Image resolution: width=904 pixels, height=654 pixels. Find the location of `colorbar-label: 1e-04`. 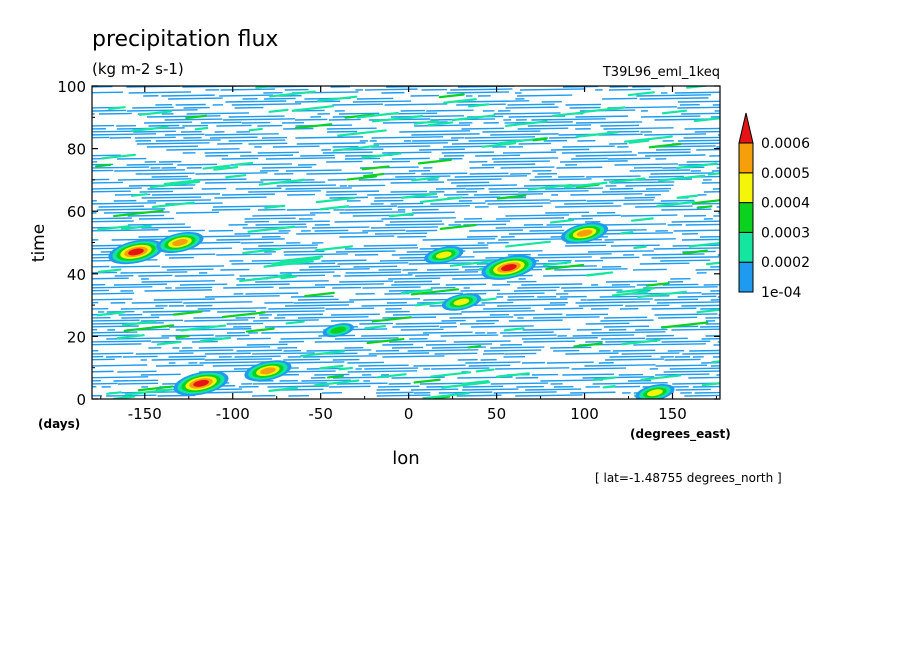

colorbar-label: 1e-04 is located at coordinates (781, 293).